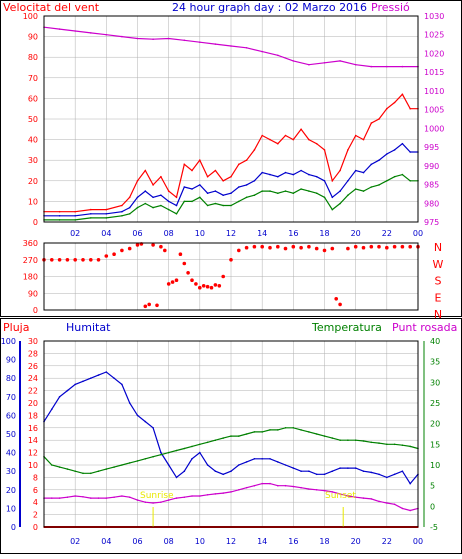  What do you see at coordinates (11, 360) in the screenshot?
I see `rain-y-tick-label: 90` at bounding box center [11, 360].